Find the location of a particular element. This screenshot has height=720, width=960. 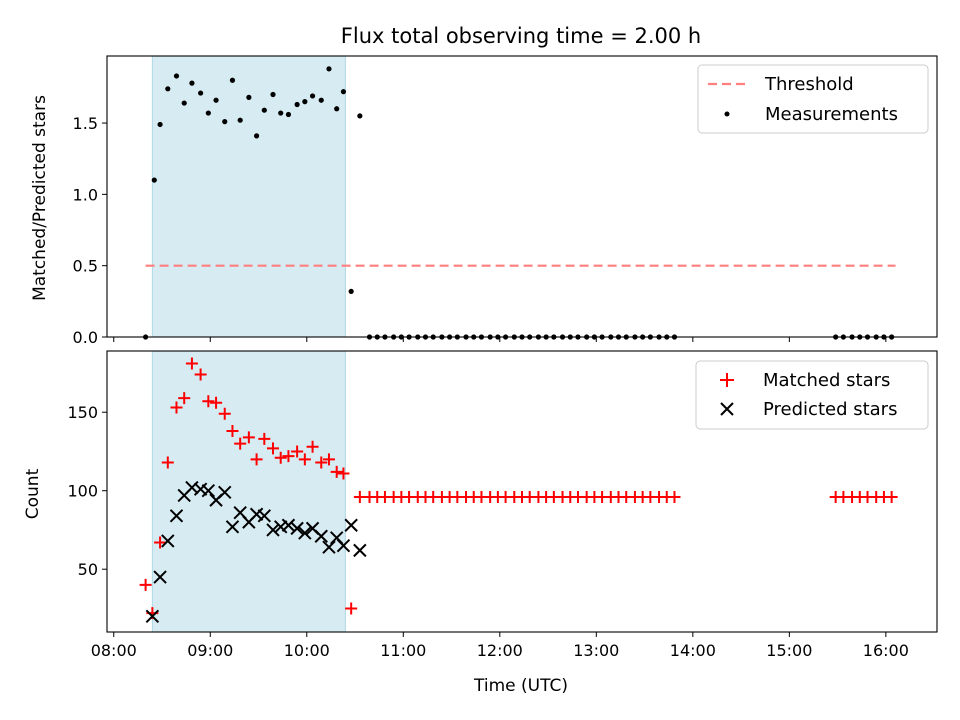

x-tick-label: 09:00 is located at coordinates (210, 650).